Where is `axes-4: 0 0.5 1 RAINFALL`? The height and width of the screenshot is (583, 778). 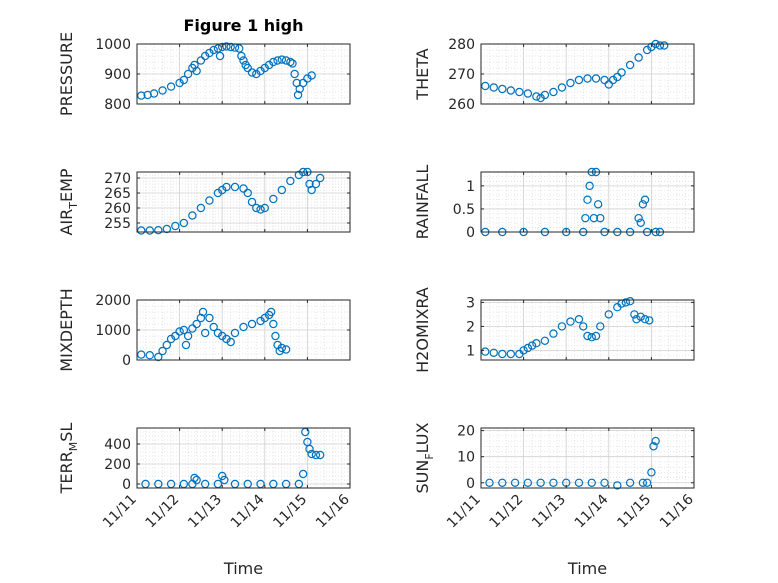
axes-4: 0 0.5 1 RAINFALL is located at coordinates (554, 203).